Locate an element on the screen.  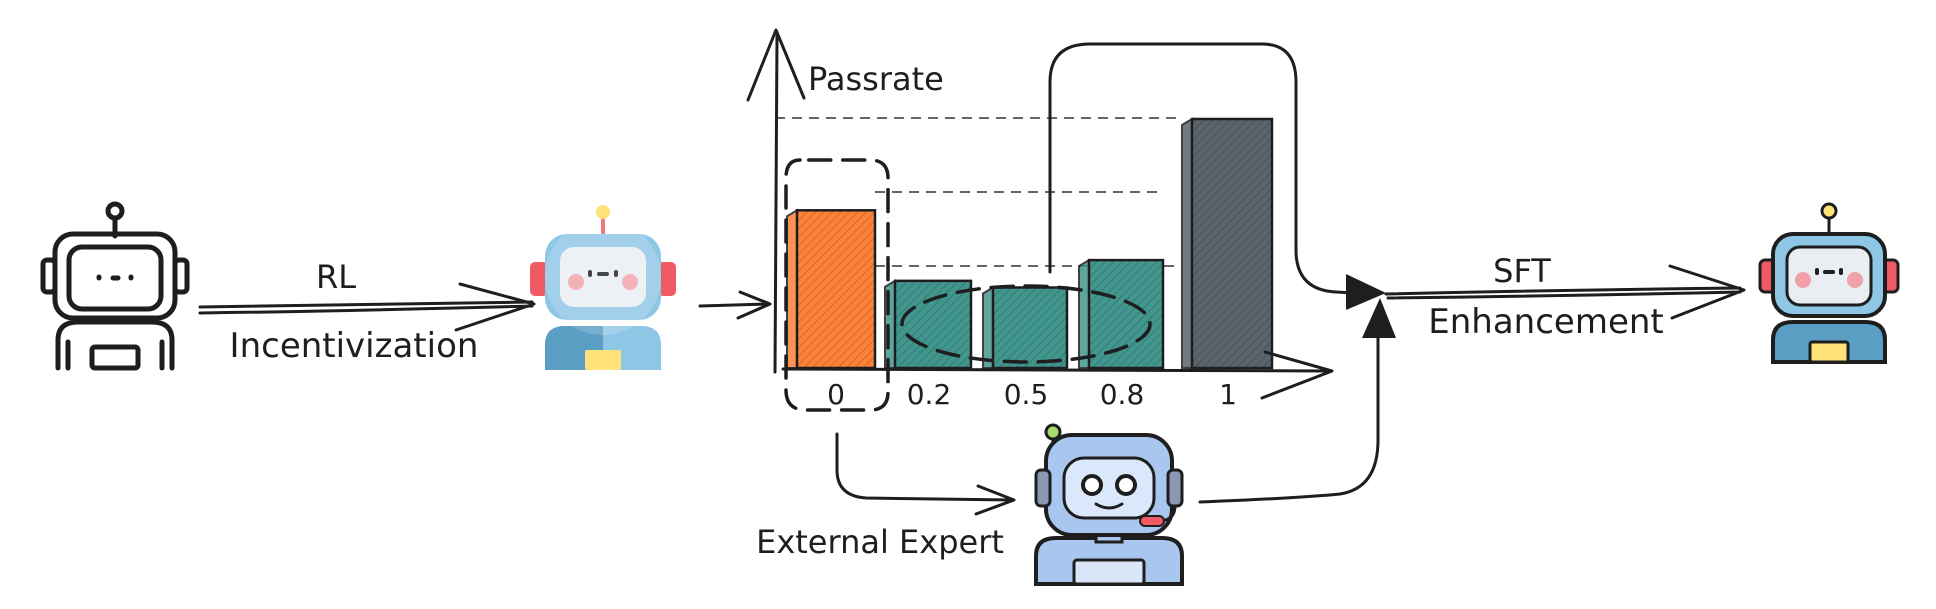
loop-arrow is located at coordinates (1202, 168).